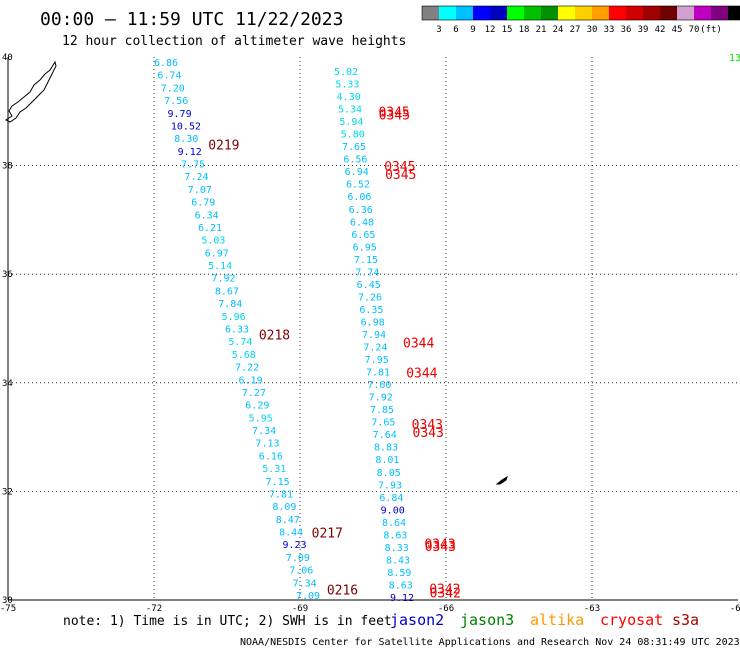 The image size is (740, 650). I want to click on wave-height-value: 7.26, so click(370, 297).